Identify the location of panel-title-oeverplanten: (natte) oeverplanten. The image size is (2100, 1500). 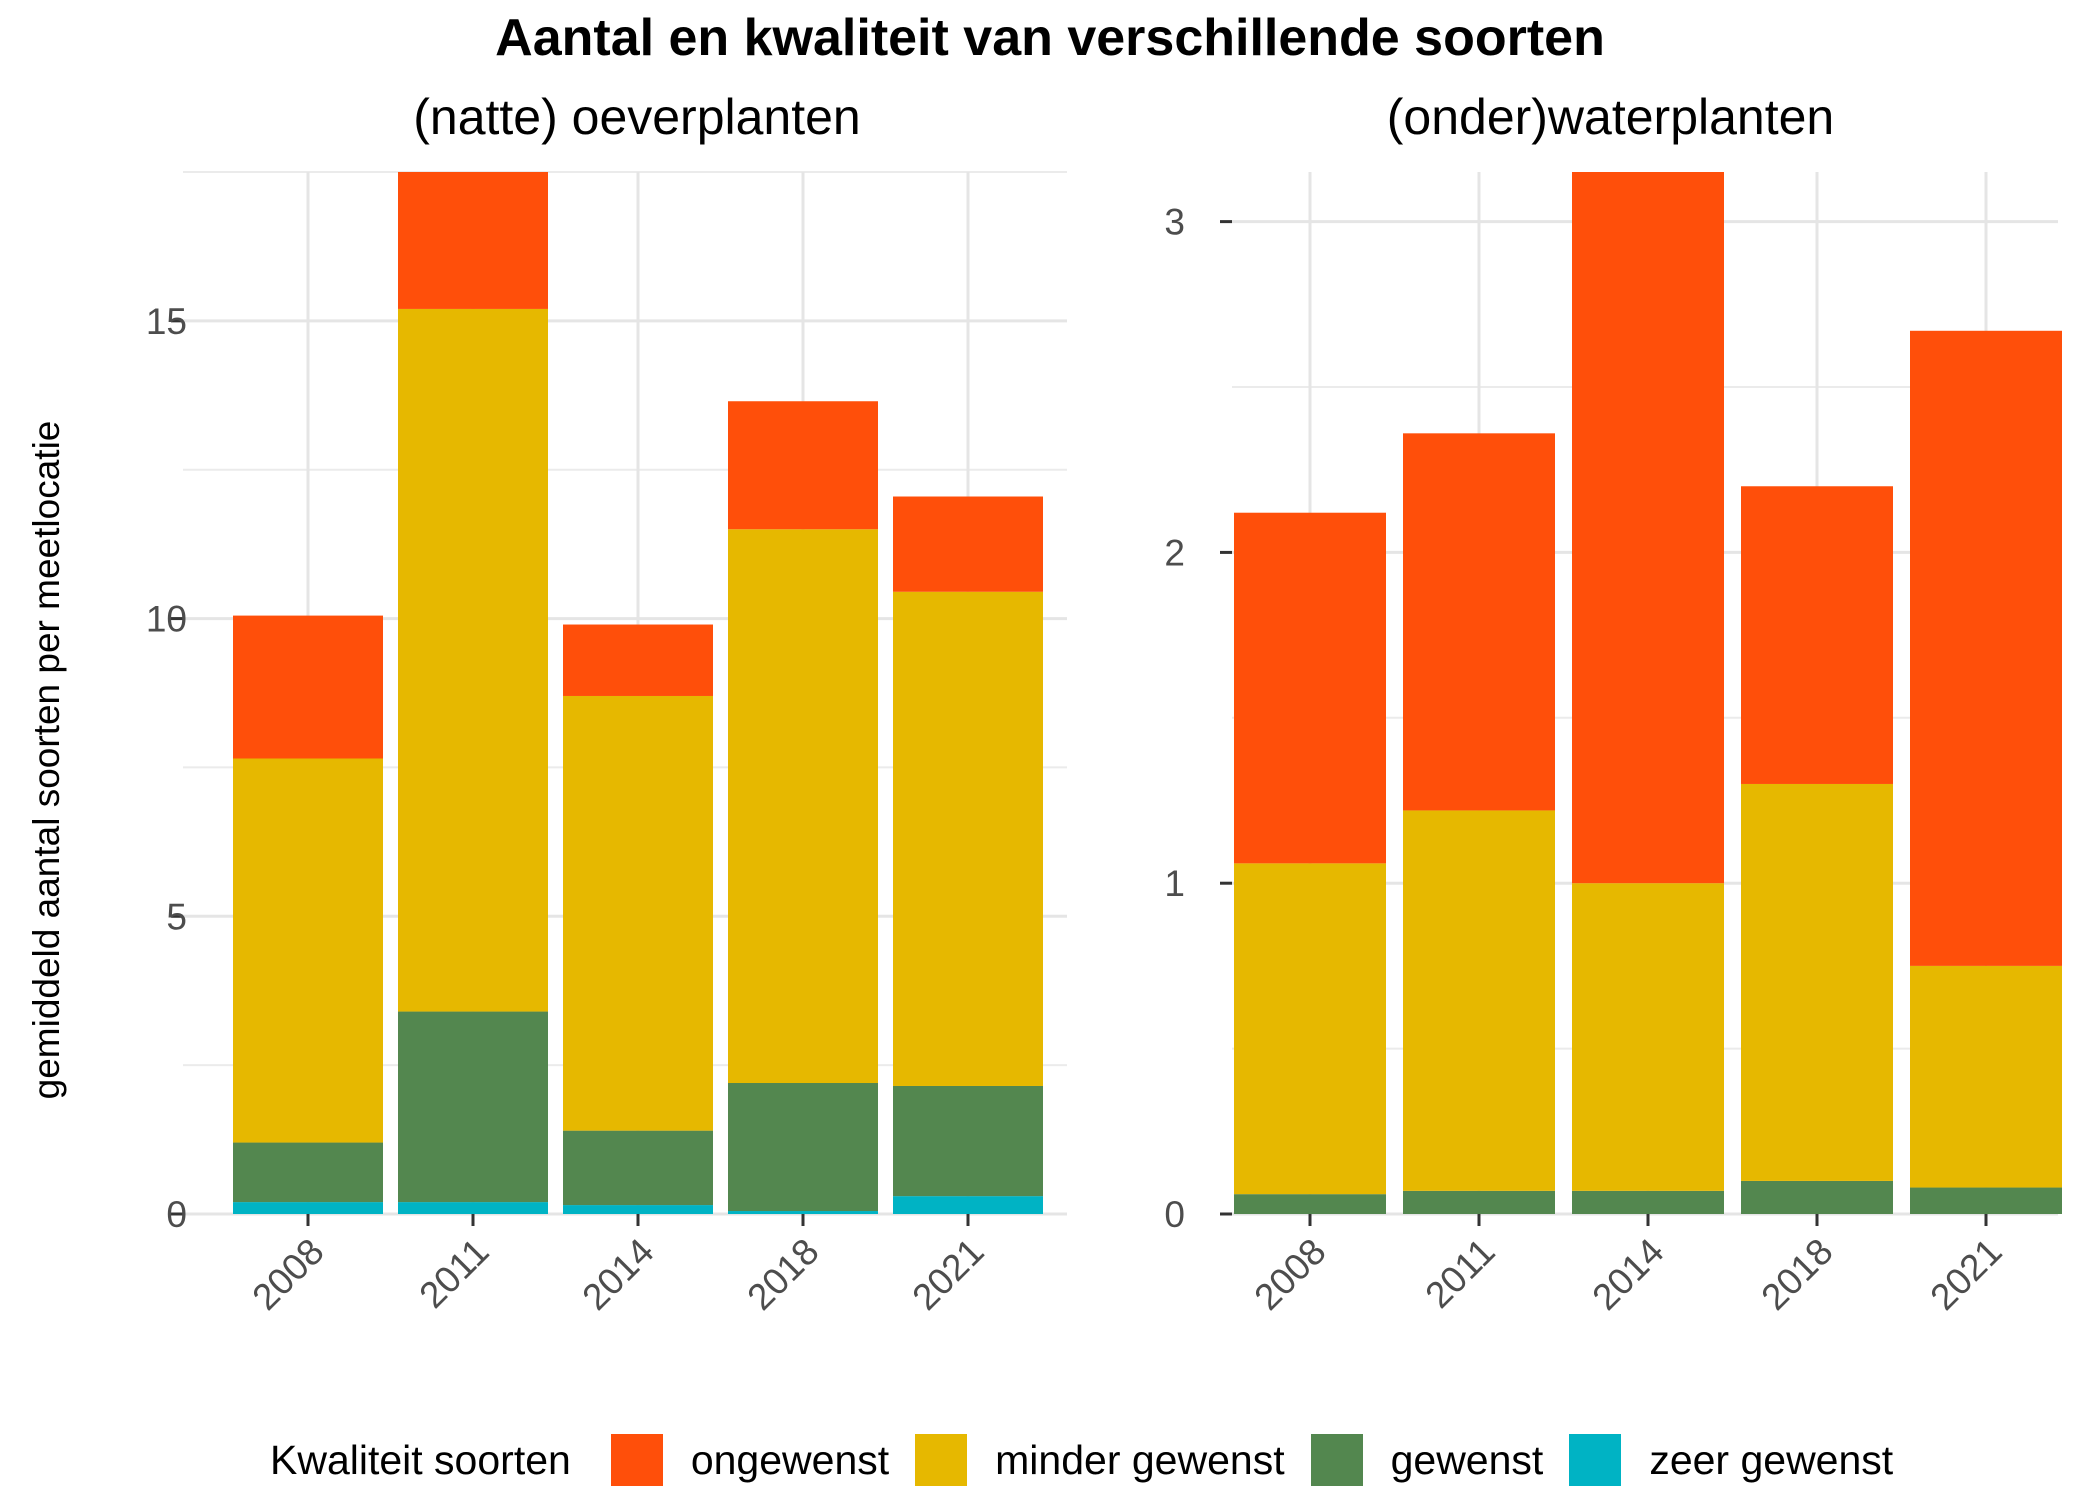
(637, 117).